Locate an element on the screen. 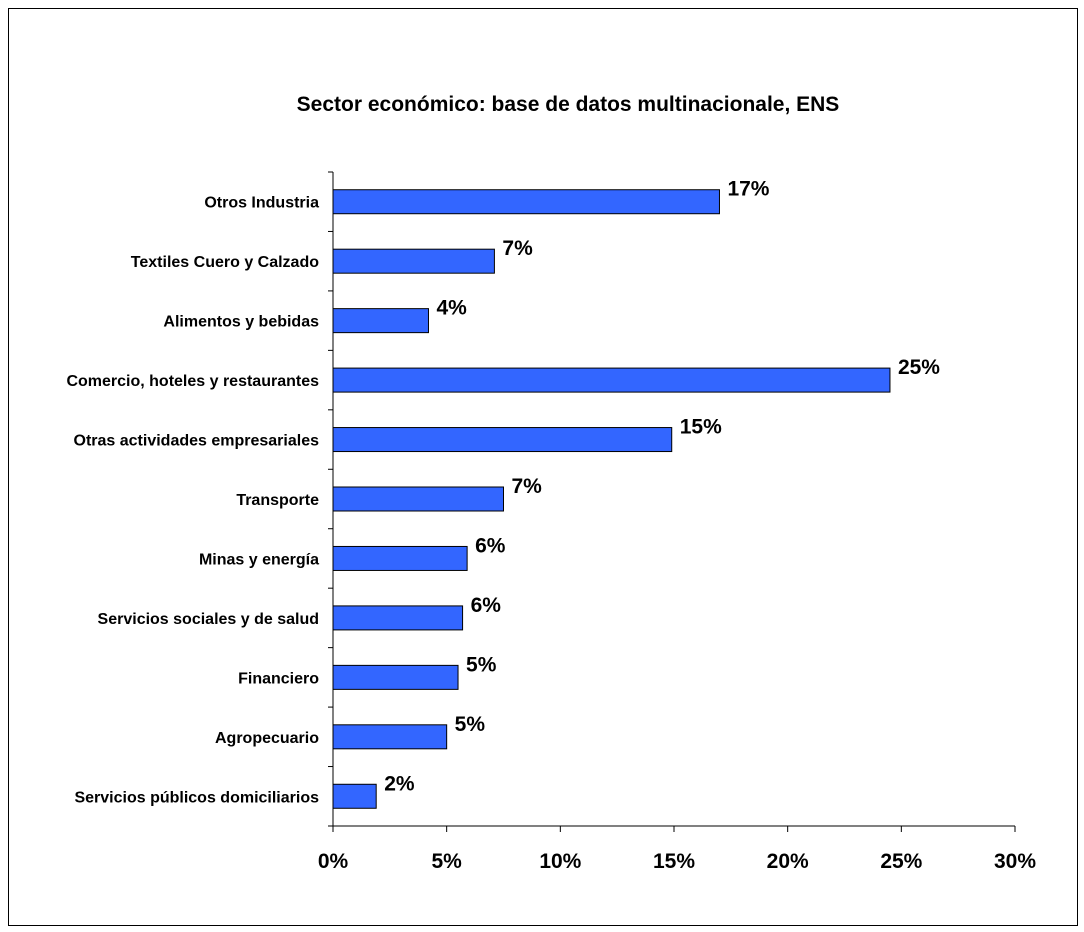 The width and height of the screenshot is (1084, 932). x-tick-label: 0% is located at coordinates (333, 861).